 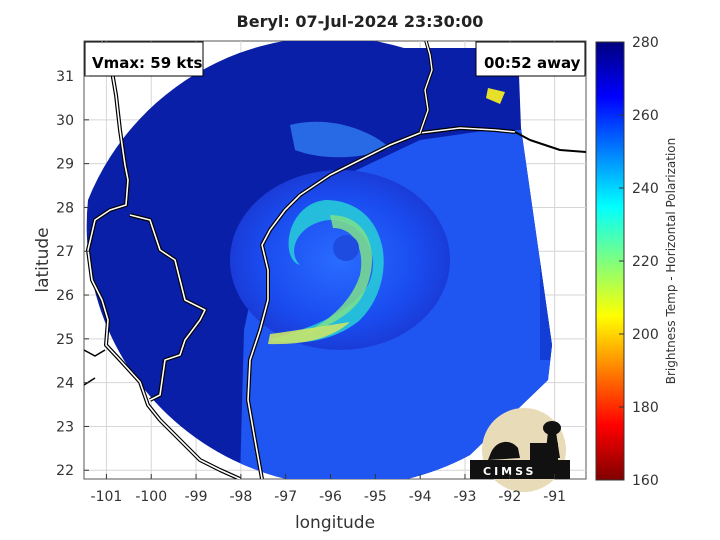 I want to click on colorbar-tick-label: 280, so click(x=645, y=43).